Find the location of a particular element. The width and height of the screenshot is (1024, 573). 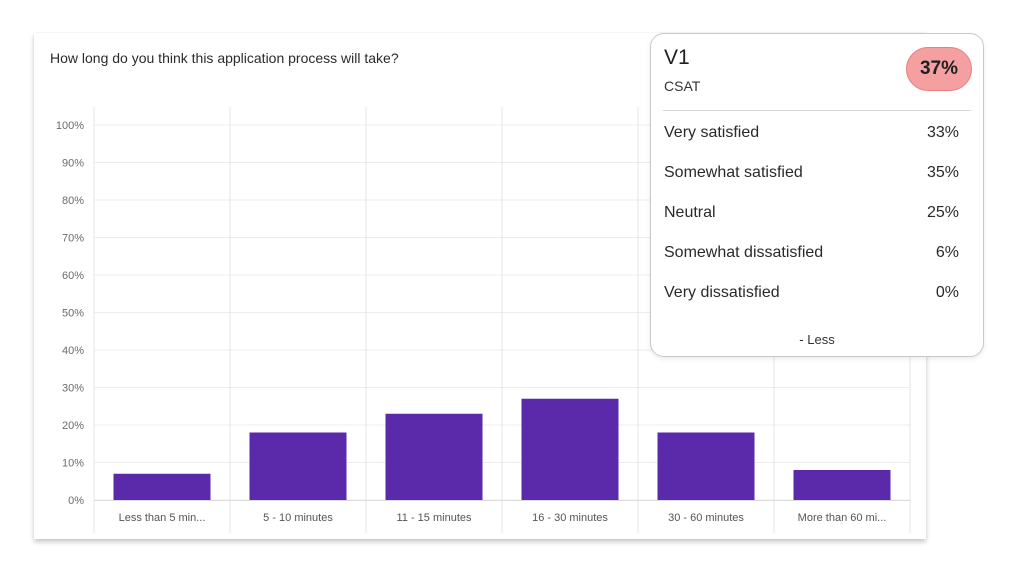

y-tick-label: 90% is located at coordinates (73, 164).